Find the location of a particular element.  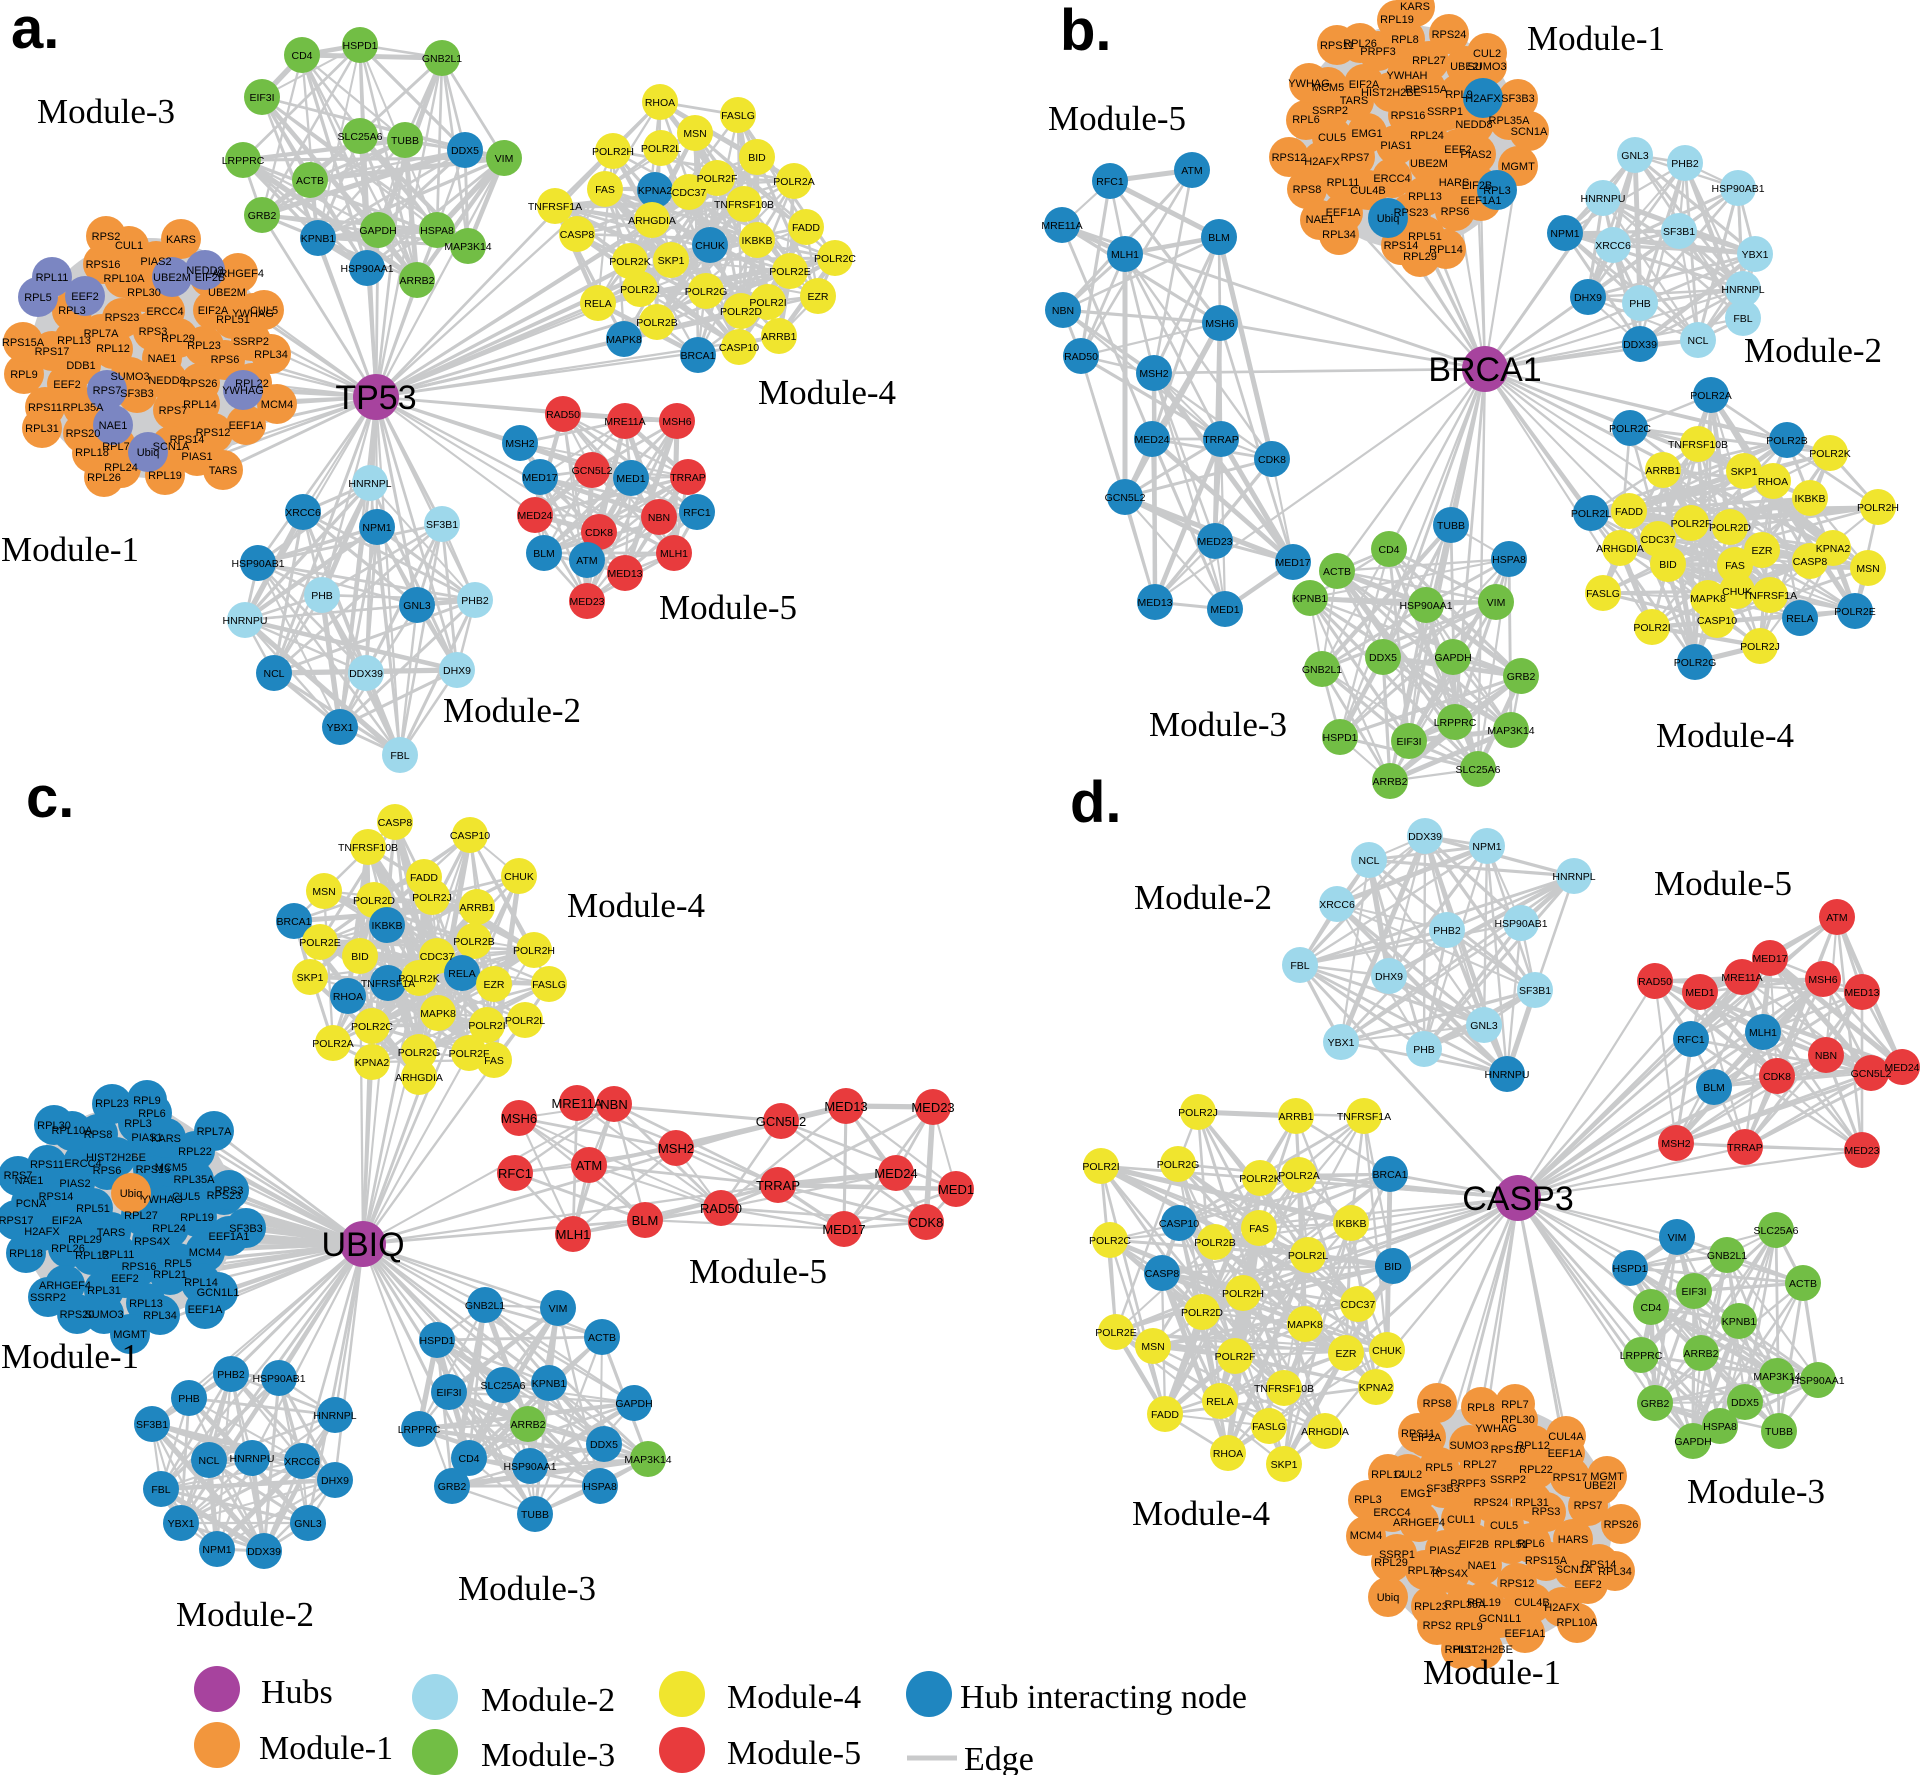

svg-text: RPS3 is located at coordinates (153, 332).